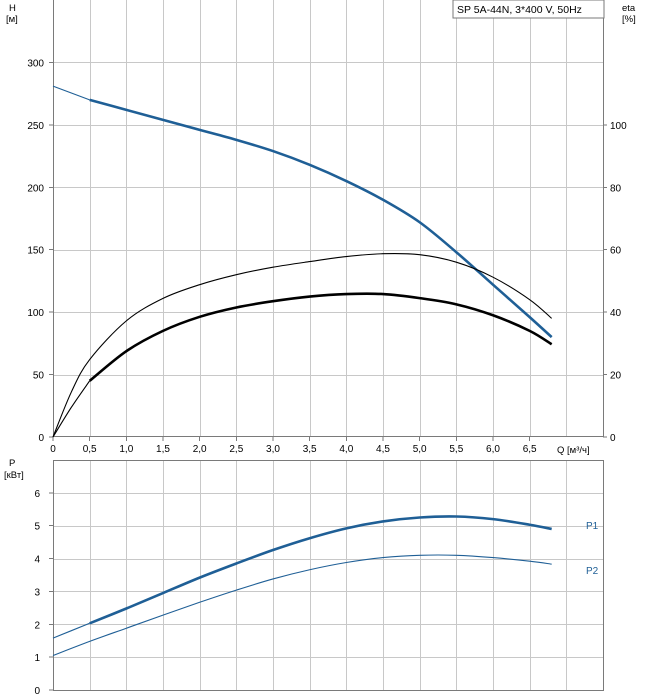  I want to click on x-tick-label: 5,0, so click(420, 449).